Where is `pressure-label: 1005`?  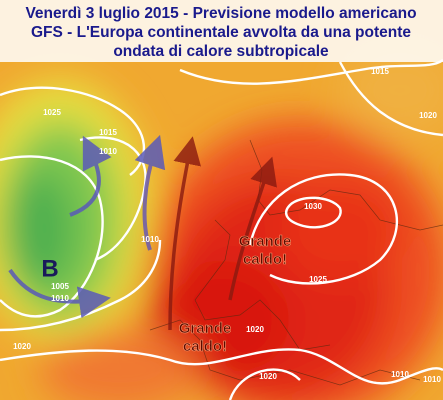
pressure-label: 1005 is located at coordinates (60, 286).